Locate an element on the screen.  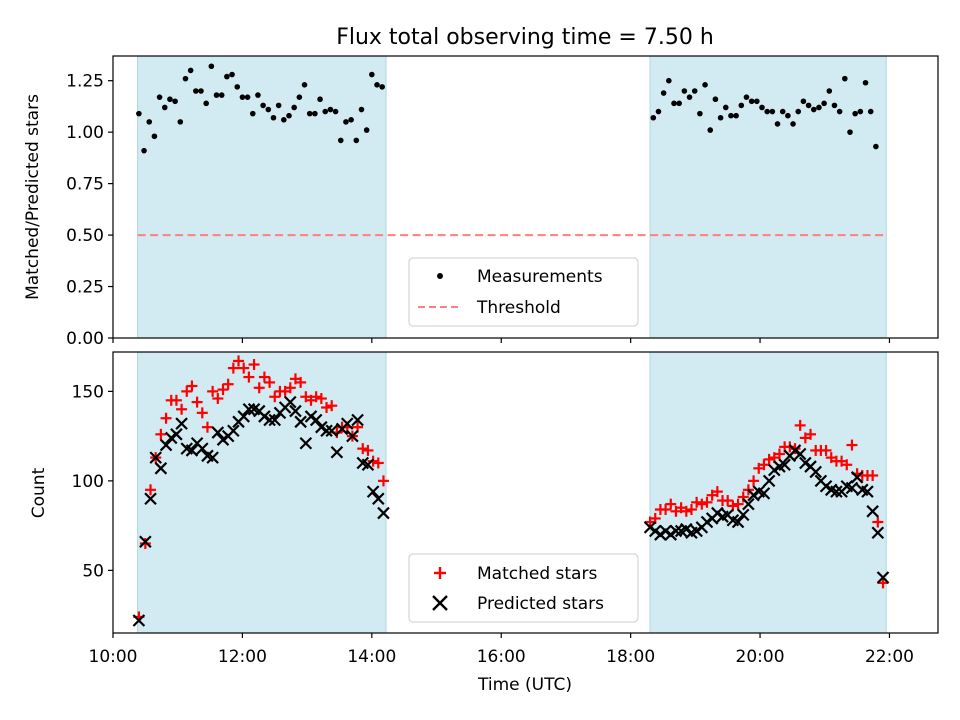
bottom-x-tick-label: 12:00 is located at coordinates (242, 657).